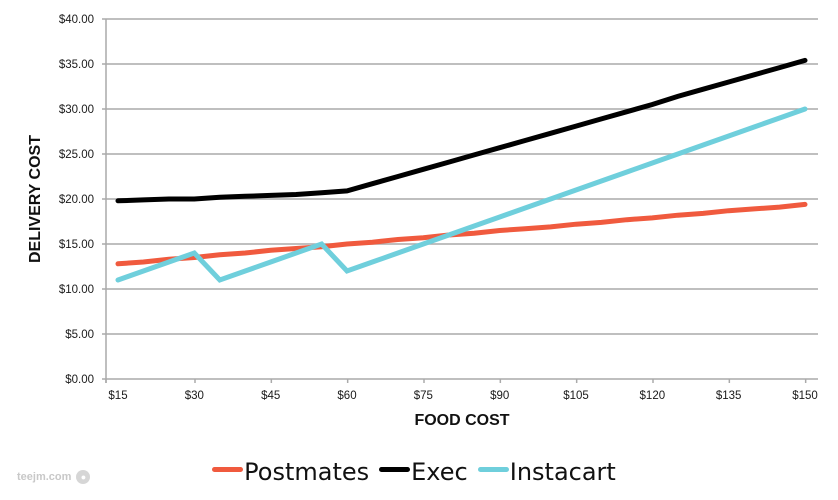 This screenshot has width=838, height=500. Describe the element at coordinates (576, 396) in the screenshot. I see `x-tick-label: $105` at that location.